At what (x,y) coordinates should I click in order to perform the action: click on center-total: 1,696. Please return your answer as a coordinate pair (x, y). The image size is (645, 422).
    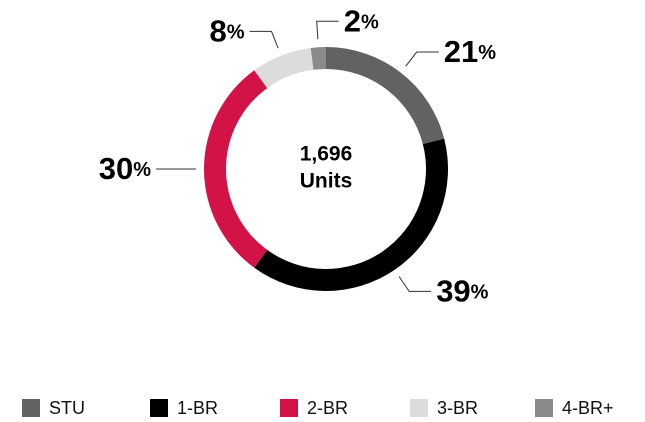
    Looking at the image, I should click on (326, 154).